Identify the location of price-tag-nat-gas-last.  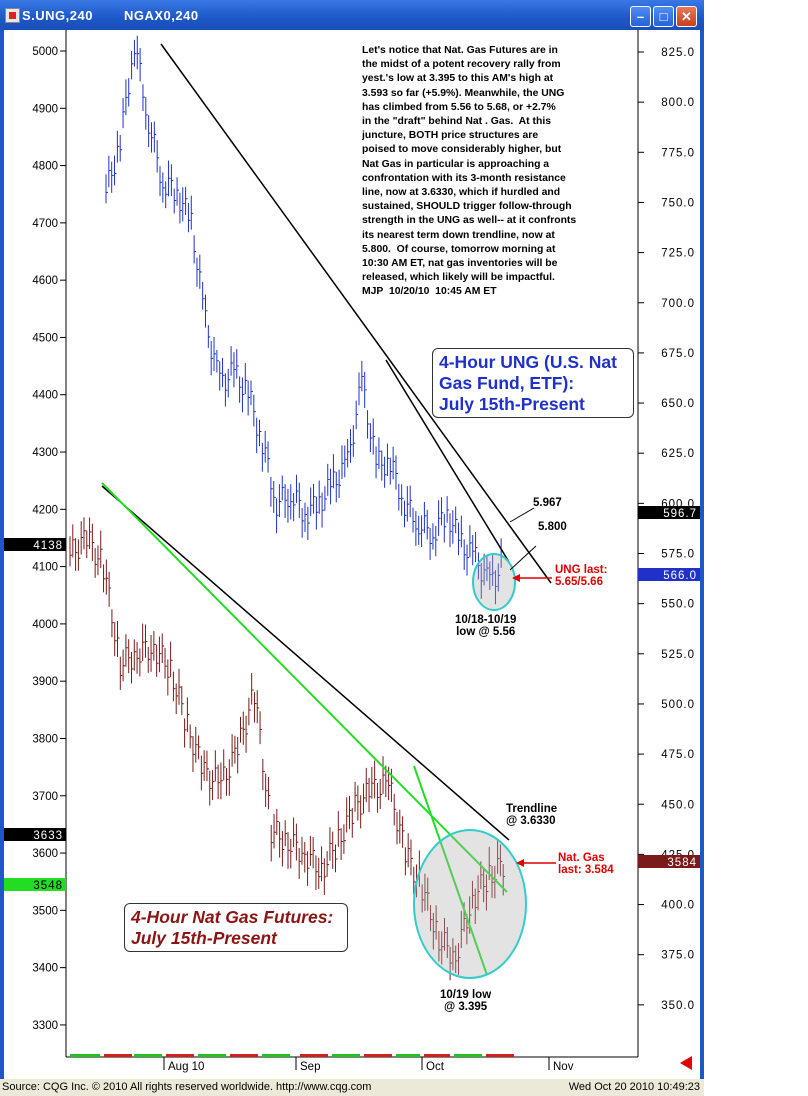
(669, 861).